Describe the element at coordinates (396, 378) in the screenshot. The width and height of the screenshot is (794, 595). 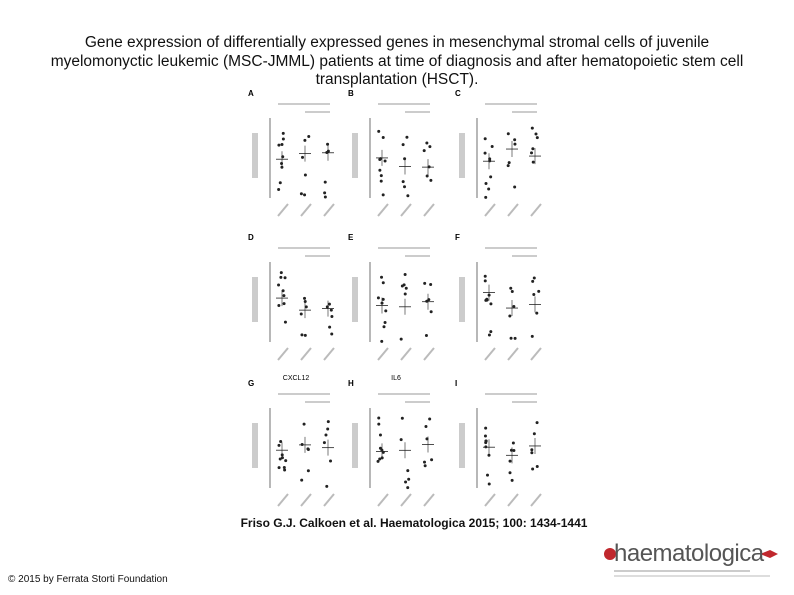
I see `panel-gene: IL6` at that location.